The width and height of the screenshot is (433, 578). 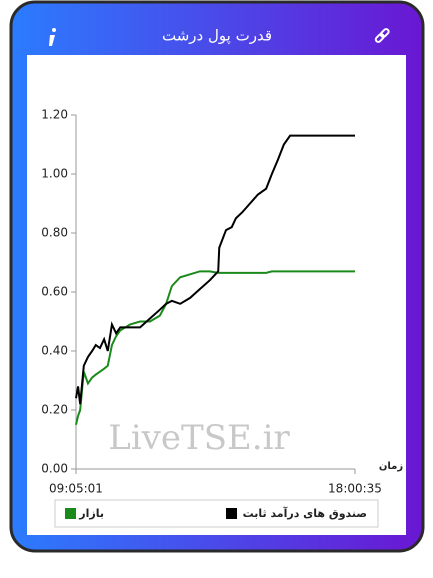 What do you see at coordinates (91, 513) in the screenshot?
I see `legend-label: بازار` at bounding box center [91, 513].